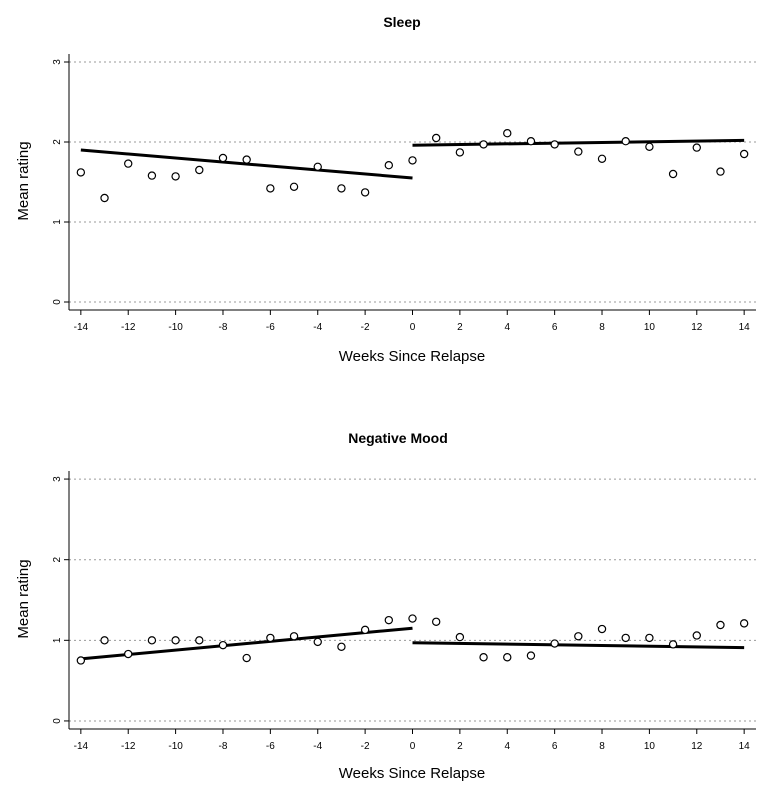 The width and height of the screenshot is (765, 795). Describe the element at coordinates (57, 222) in the screenshot. I see `y-tick-label: 1` at that location.